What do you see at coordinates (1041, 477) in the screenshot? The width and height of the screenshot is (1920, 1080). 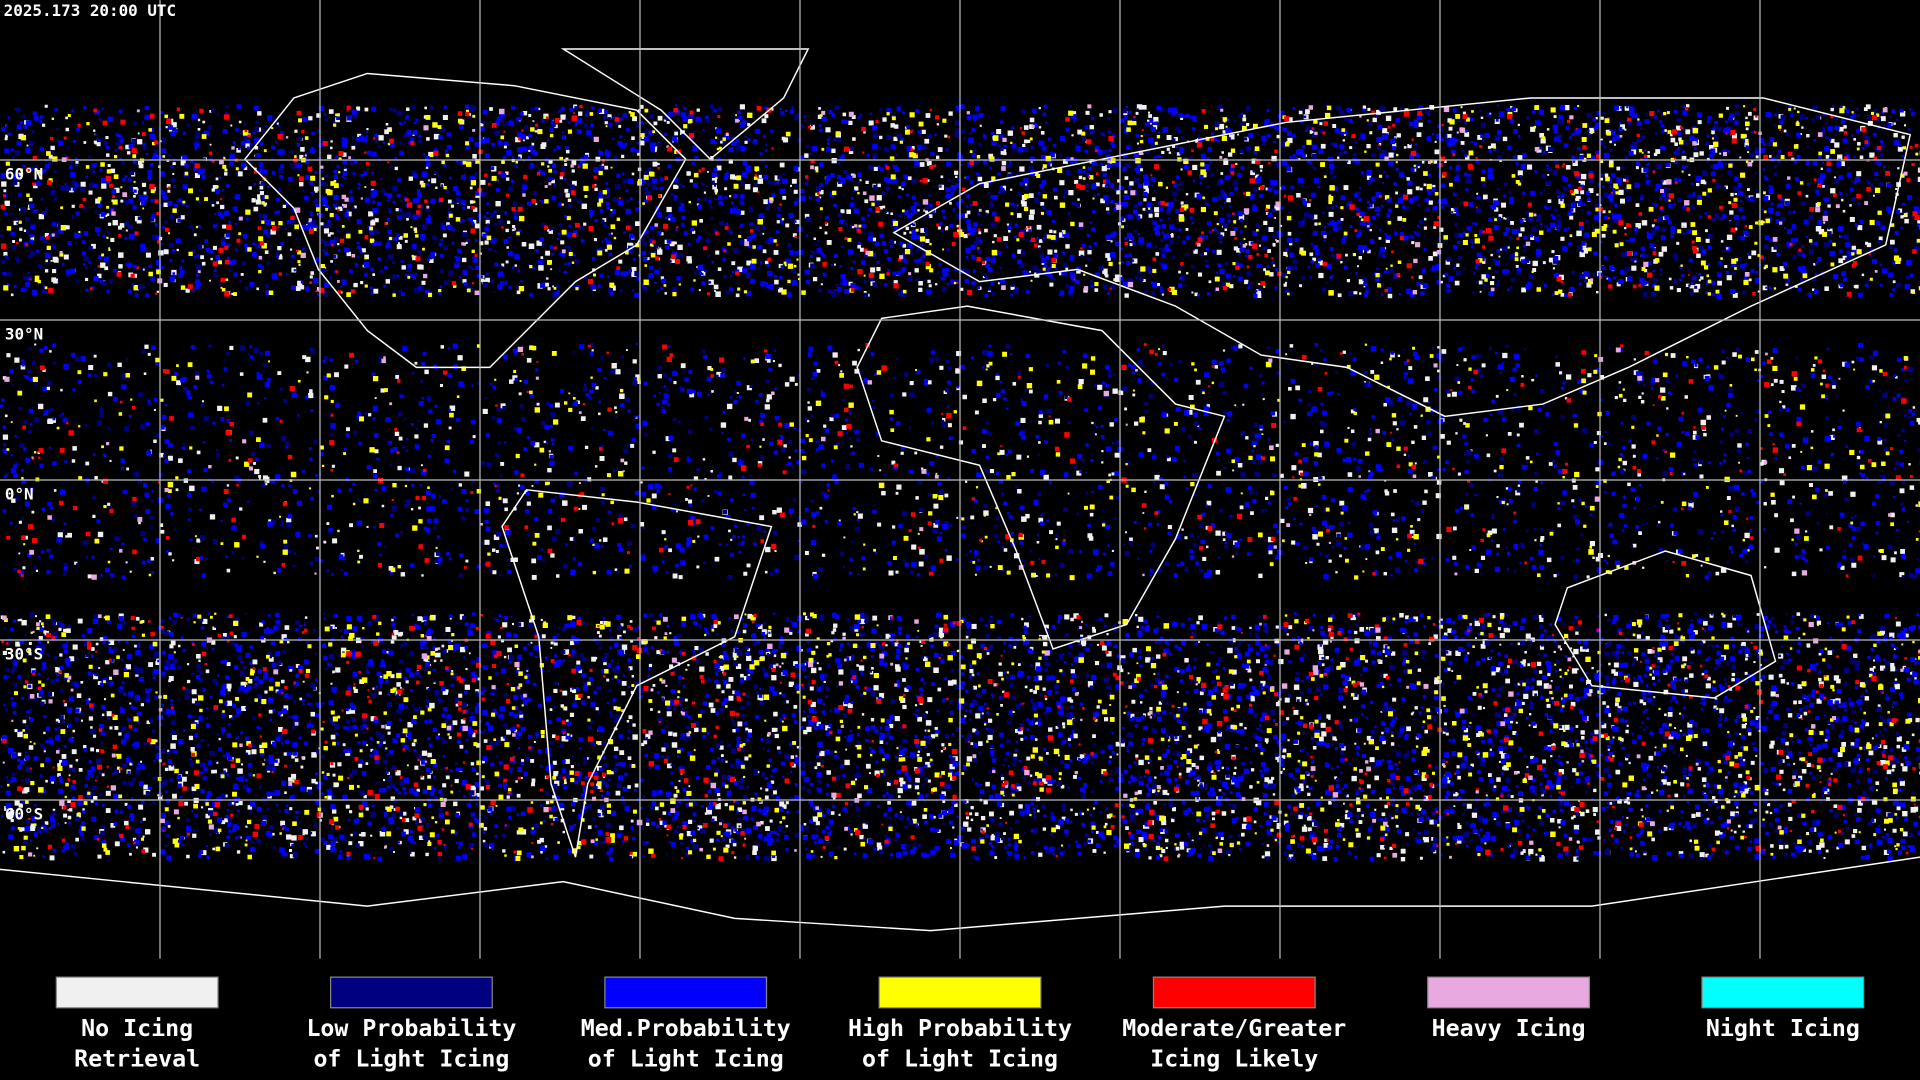 I see `africa` at bounding box center [1041, 477].